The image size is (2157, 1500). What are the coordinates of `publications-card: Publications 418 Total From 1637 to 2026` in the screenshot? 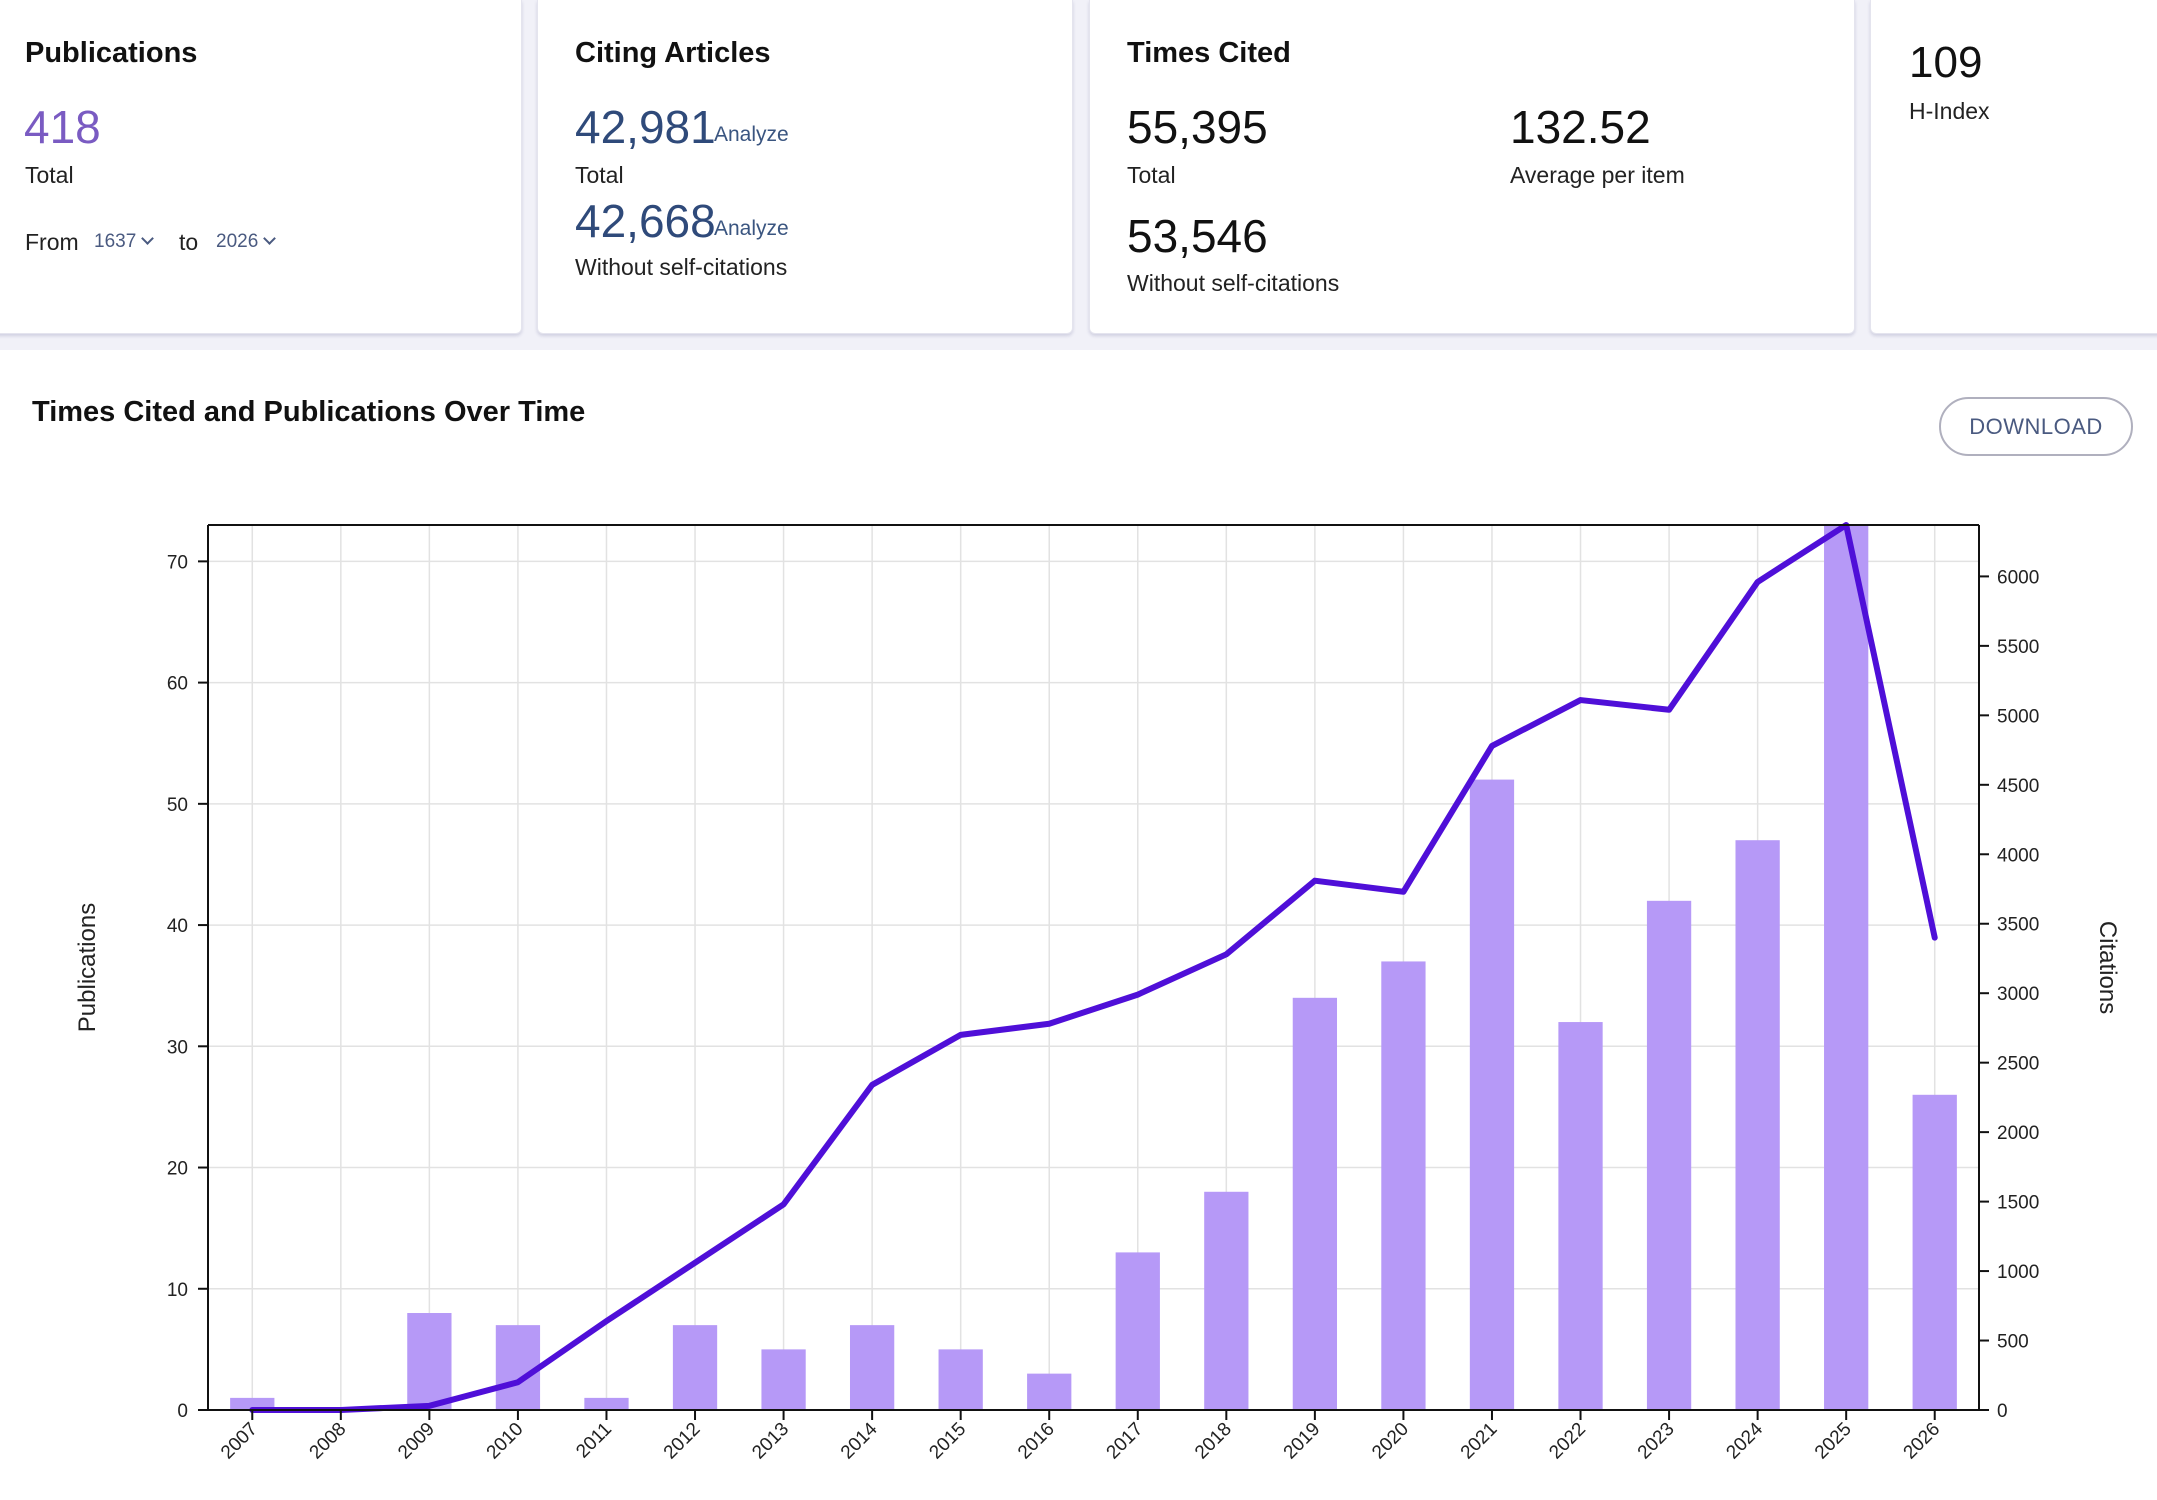 It's located at (261, 167).